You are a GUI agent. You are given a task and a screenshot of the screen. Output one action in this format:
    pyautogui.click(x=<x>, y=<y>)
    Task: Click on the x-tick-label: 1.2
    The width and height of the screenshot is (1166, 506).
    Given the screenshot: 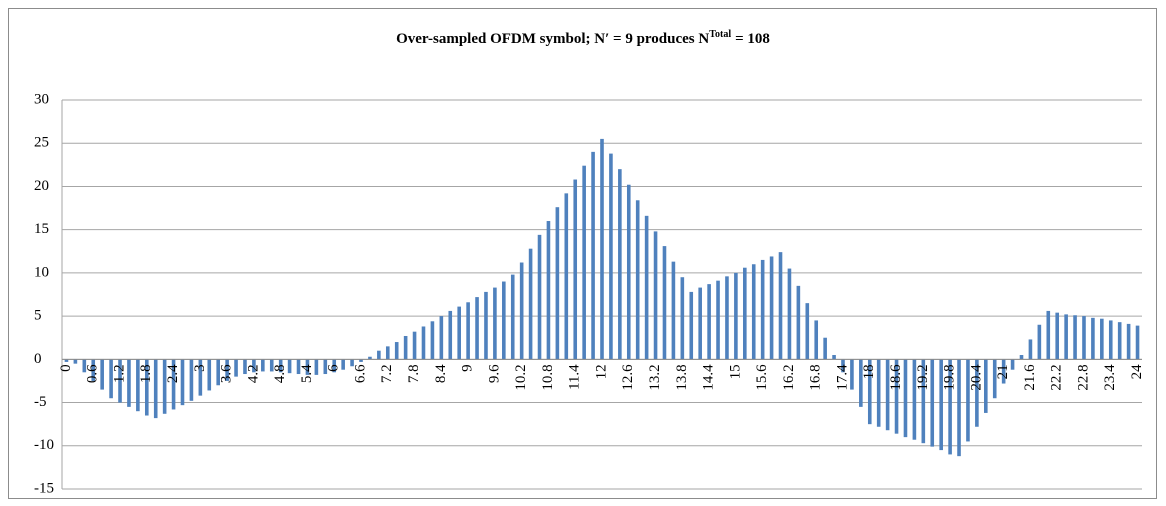 What is the action you would take?
    pyautogui.click(x=119, y=373)
    